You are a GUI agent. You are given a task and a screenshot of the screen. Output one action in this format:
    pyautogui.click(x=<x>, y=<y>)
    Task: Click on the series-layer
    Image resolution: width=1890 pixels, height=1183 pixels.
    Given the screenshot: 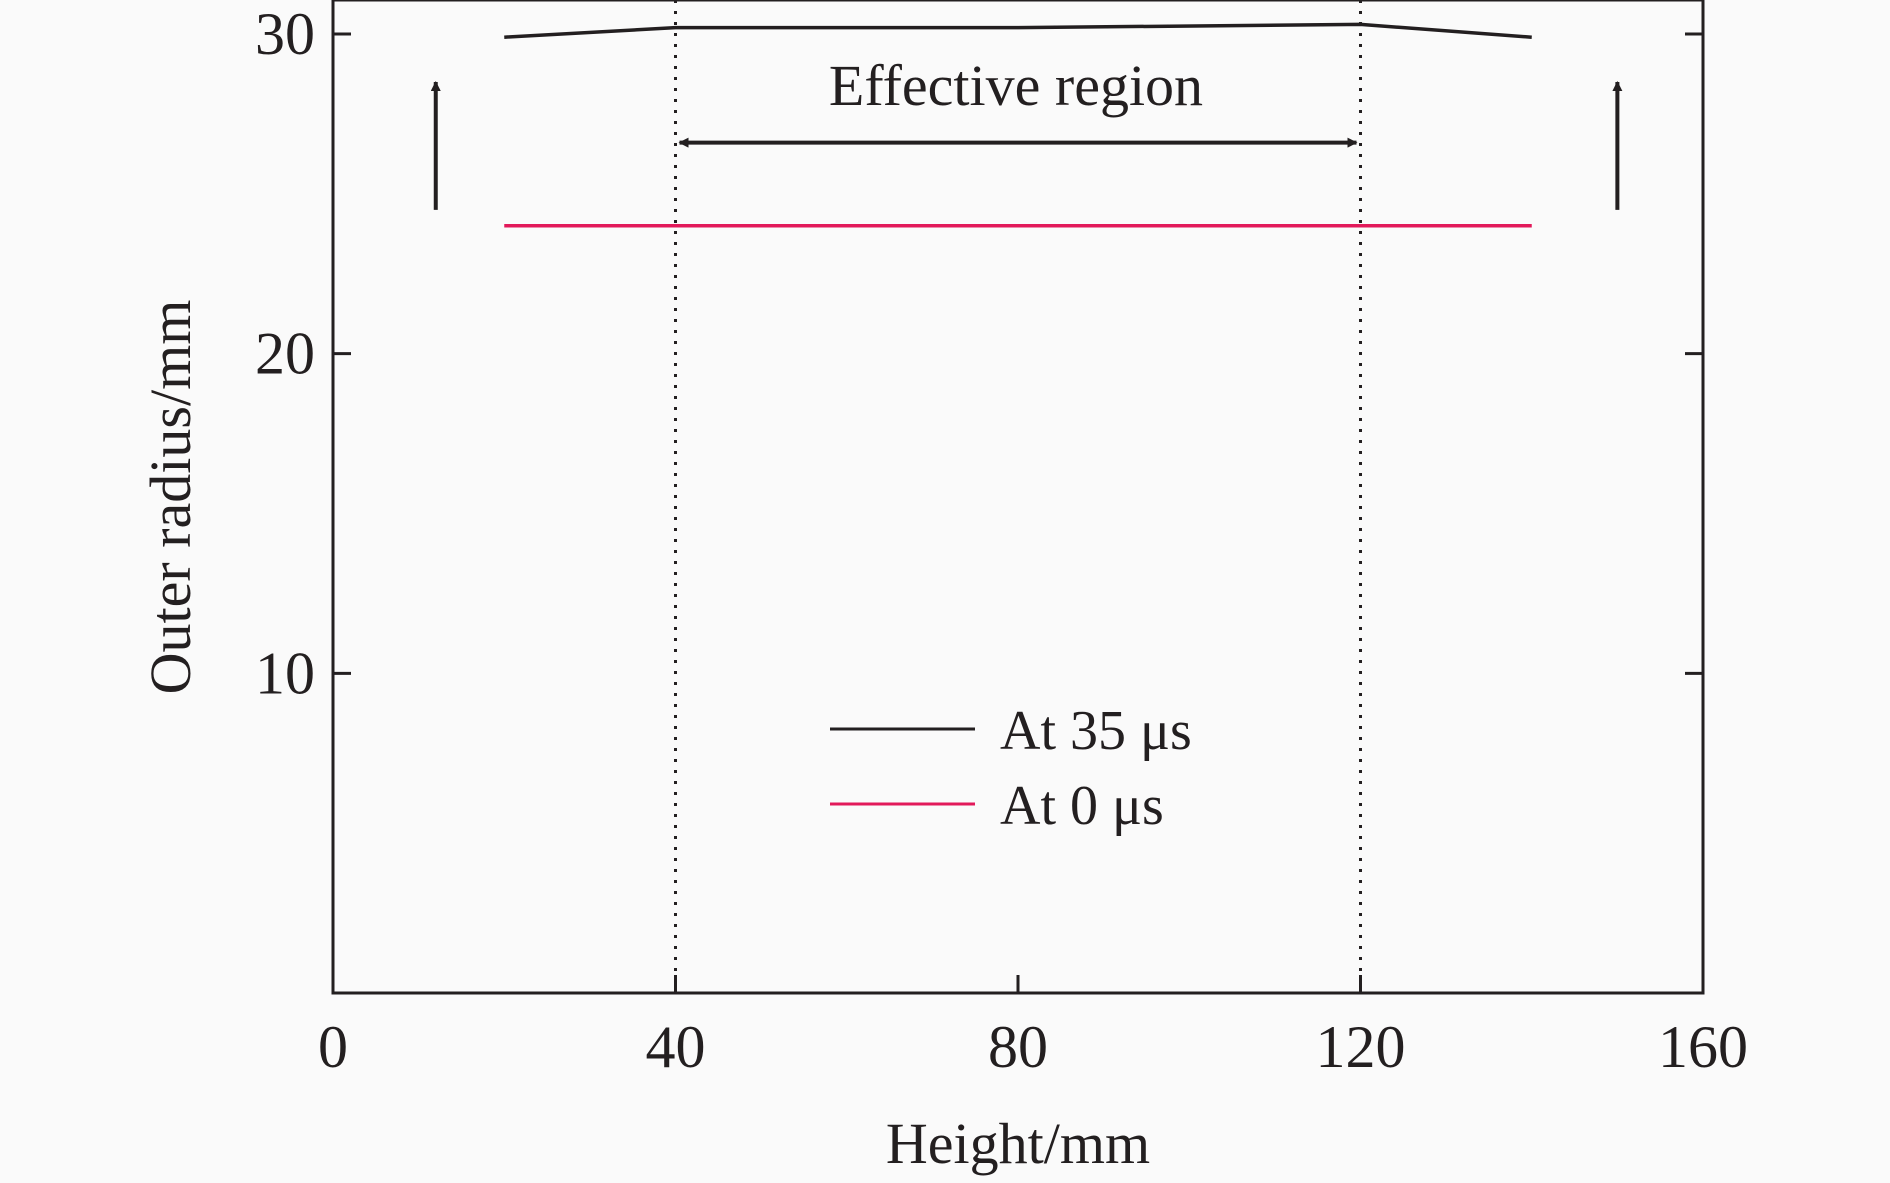 What is the action you would take?
    pyautogui.click(x=1018, y=125)
    